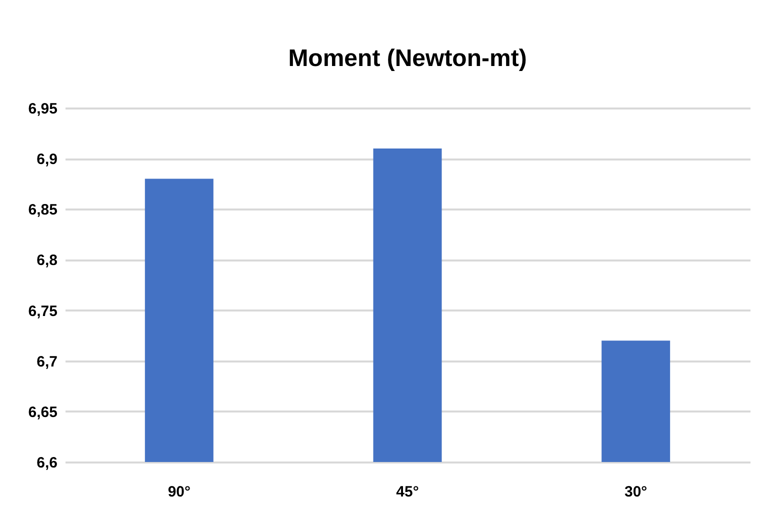  What do you see at coordinates (179, 492) in the screenshot?
I see `x-tick-label: 90°` at bounding box center [179, 492].